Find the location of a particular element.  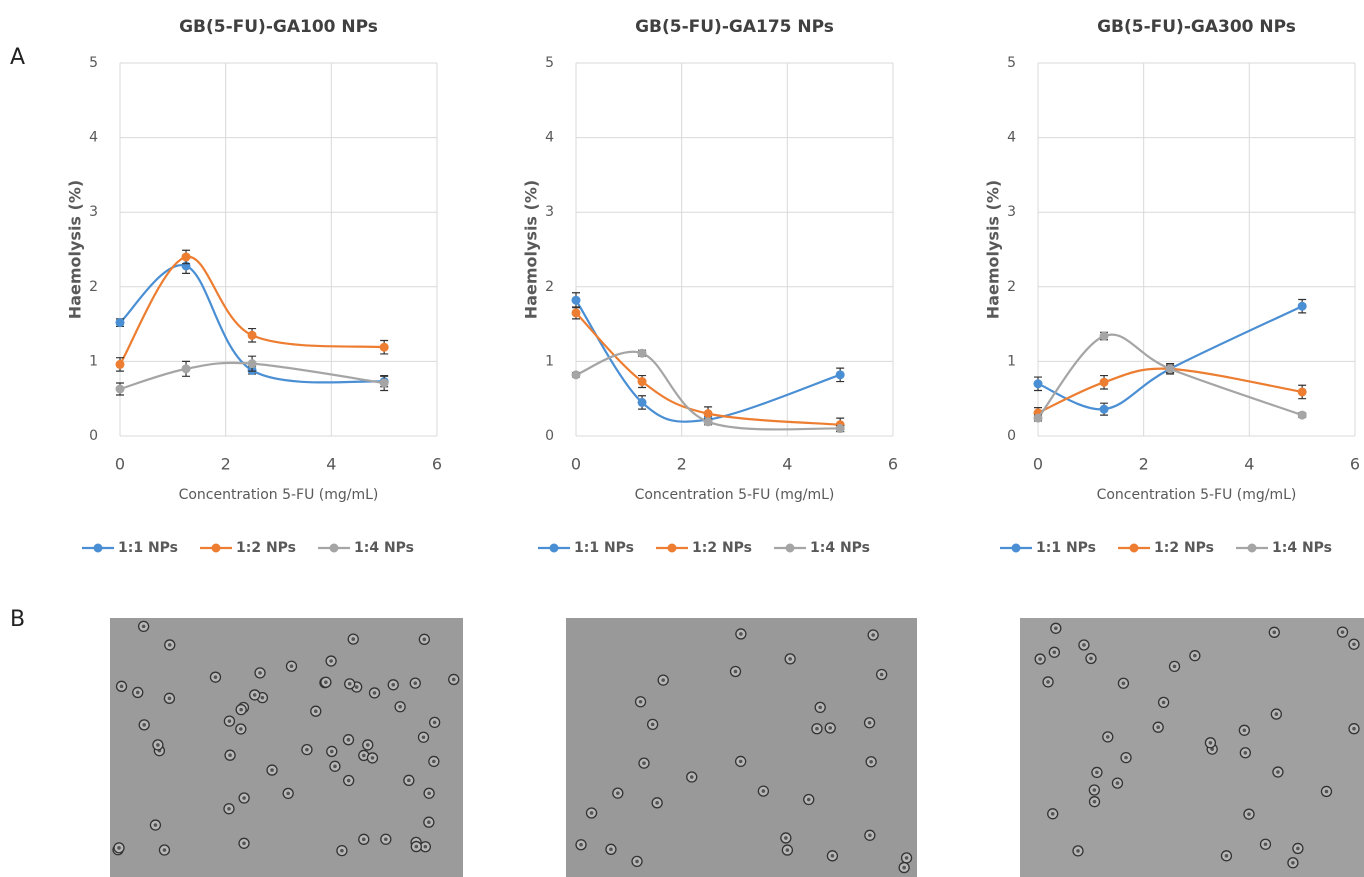

panel-label: B is located at coordinates (17, 619).